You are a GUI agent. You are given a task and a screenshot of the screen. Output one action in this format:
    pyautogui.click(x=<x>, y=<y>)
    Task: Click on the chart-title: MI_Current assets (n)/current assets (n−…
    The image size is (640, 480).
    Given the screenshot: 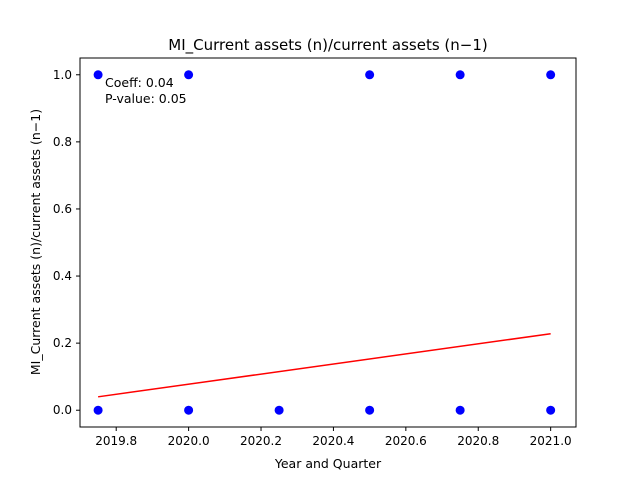 What is the action you would take?
    pyautogui.click(x=327, y=45)
    